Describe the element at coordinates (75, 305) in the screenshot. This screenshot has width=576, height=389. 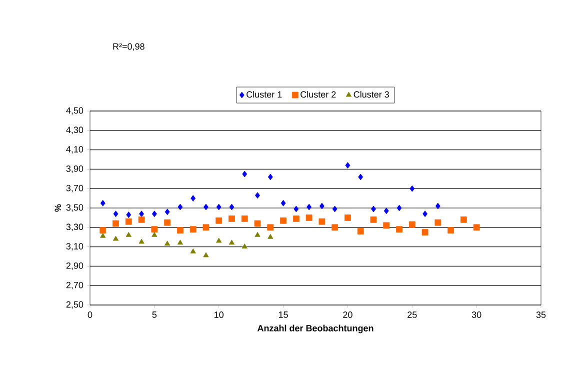
I see `y-tick-label: 2,50` at that location.